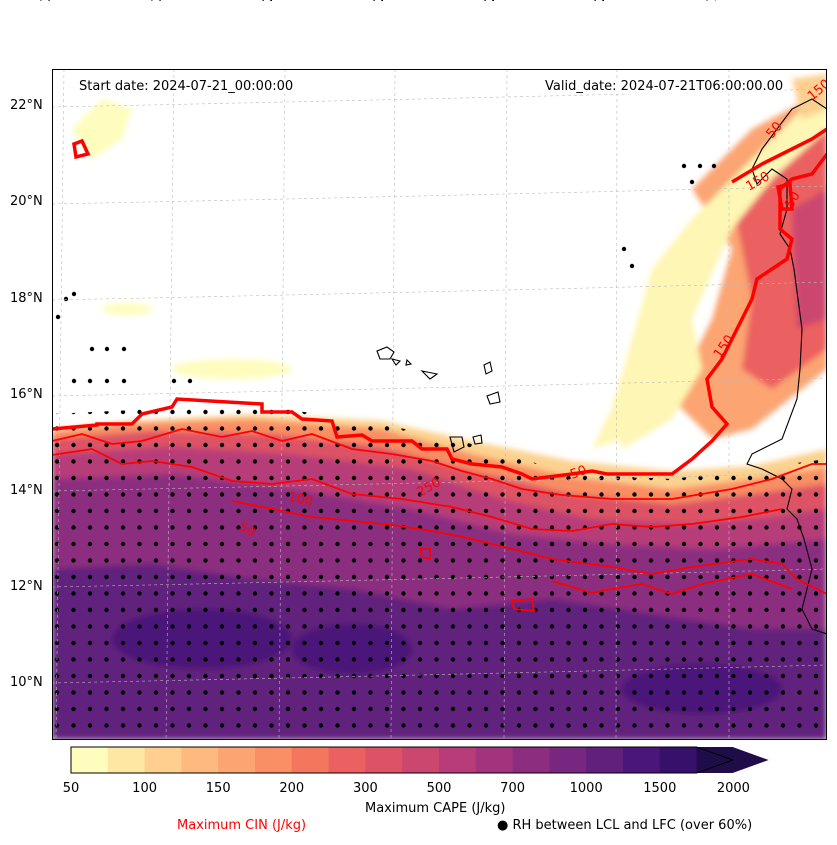 This screenshot has height=845, width=837. What do you see at coordinates (439, 788) in the screenshot?
I see `colorbar-tick-label: 500` at bounding box center [439, 788].